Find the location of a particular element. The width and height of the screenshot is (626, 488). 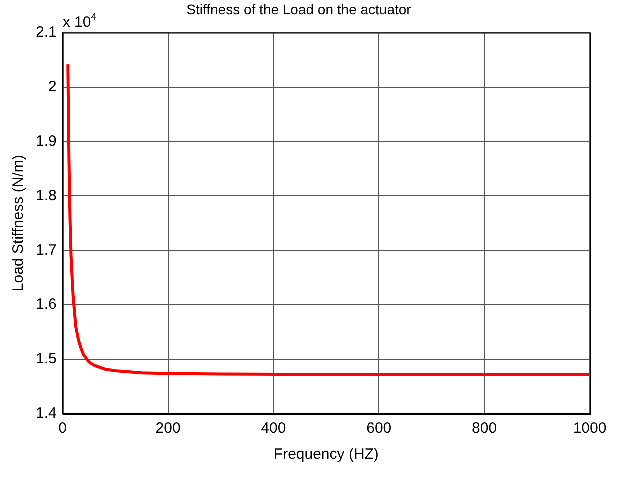

x-tick-label: 0 is located at coordinates (63, 429).